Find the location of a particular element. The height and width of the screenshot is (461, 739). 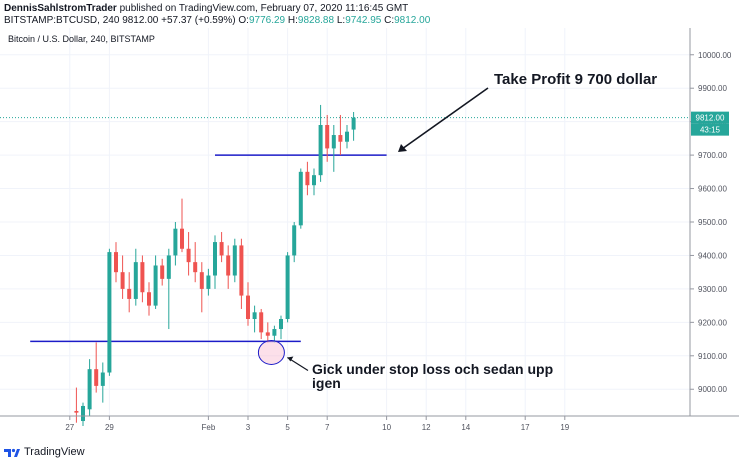

y-tick-label: 9300.00 is located at coordinates (712, 289).